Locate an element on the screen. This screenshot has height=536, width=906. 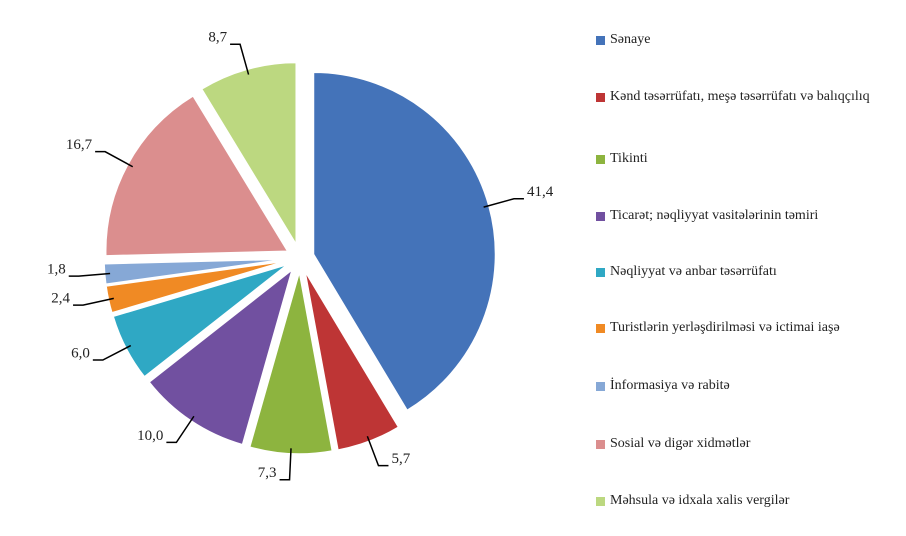
legend-label: Sosial və digər xidmətlər is located at coordinates (680, 443).